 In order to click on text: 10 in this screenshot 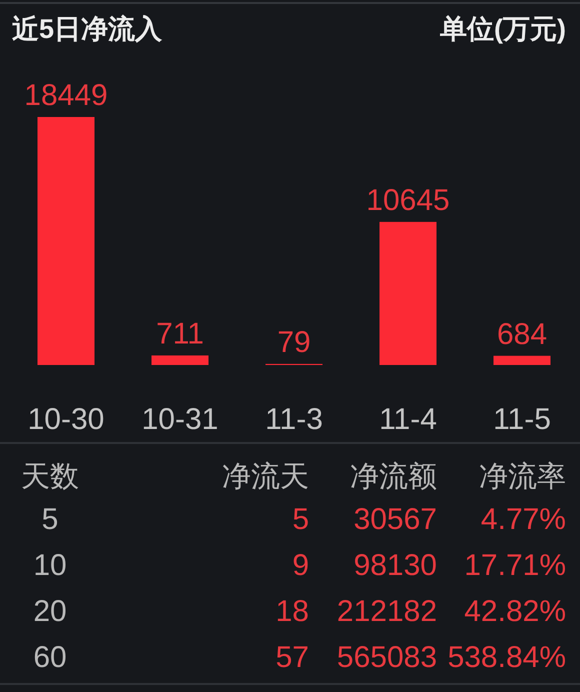, I will do `click(50, 565)`.